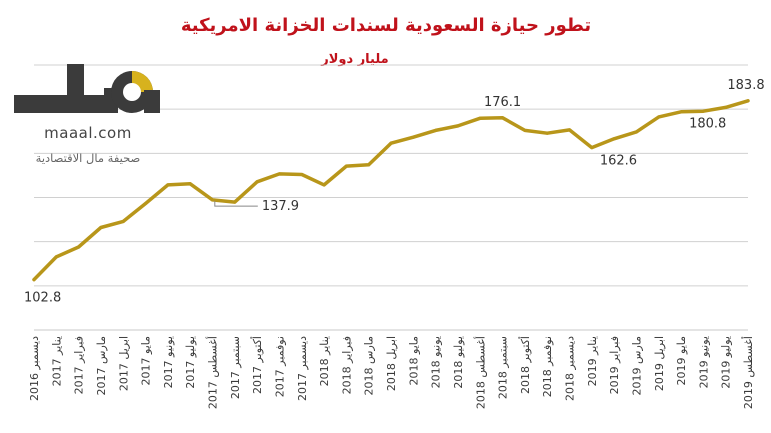 This screenshot has height=433, width=771. What do you see at coordinates (570, 368) in the screenshot?
I see `x-tick-label: ديسمبر 2018` at bounding box center [570, 368].